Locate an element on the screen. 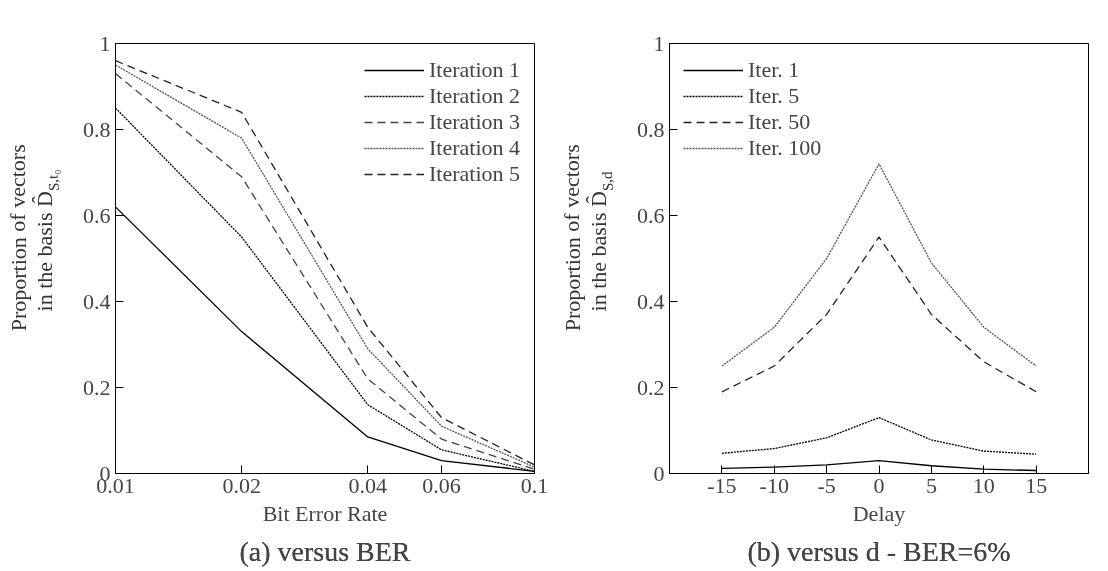 This screenshot has height=571, width=1108. x-tick-label: 0.06 is located at coordinates (441, 485).